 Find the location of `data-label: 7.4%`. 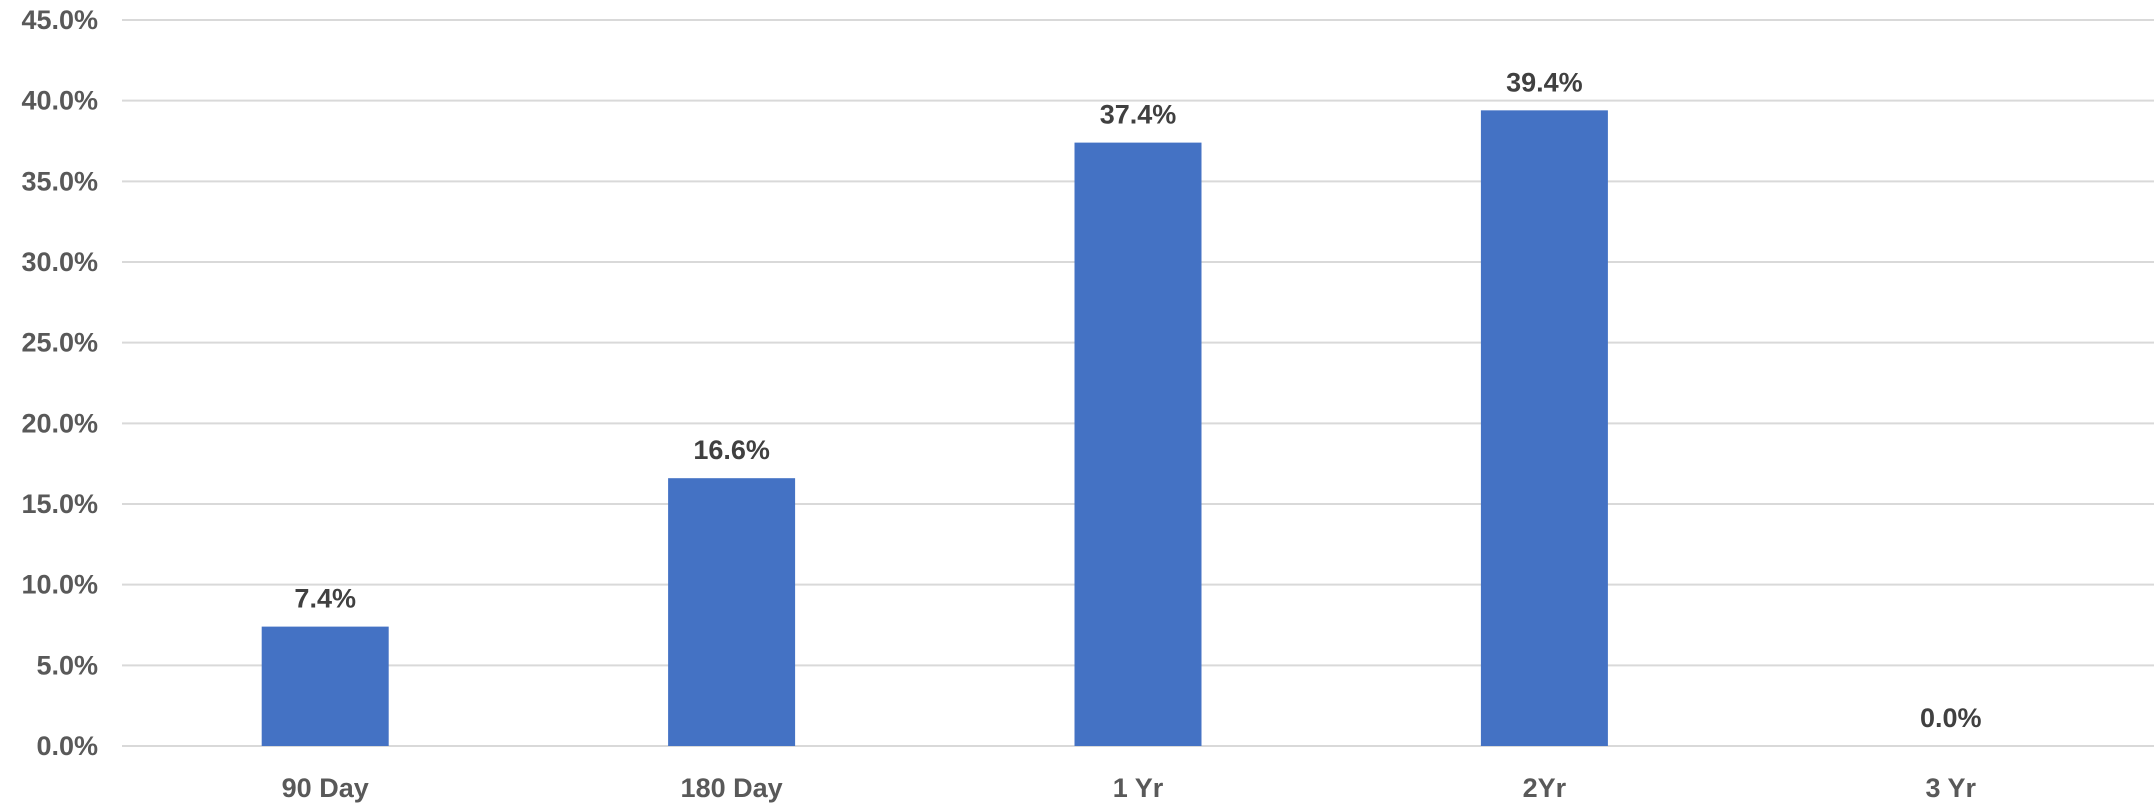

data-label: 7.4% is located at coordinates (325, 599).